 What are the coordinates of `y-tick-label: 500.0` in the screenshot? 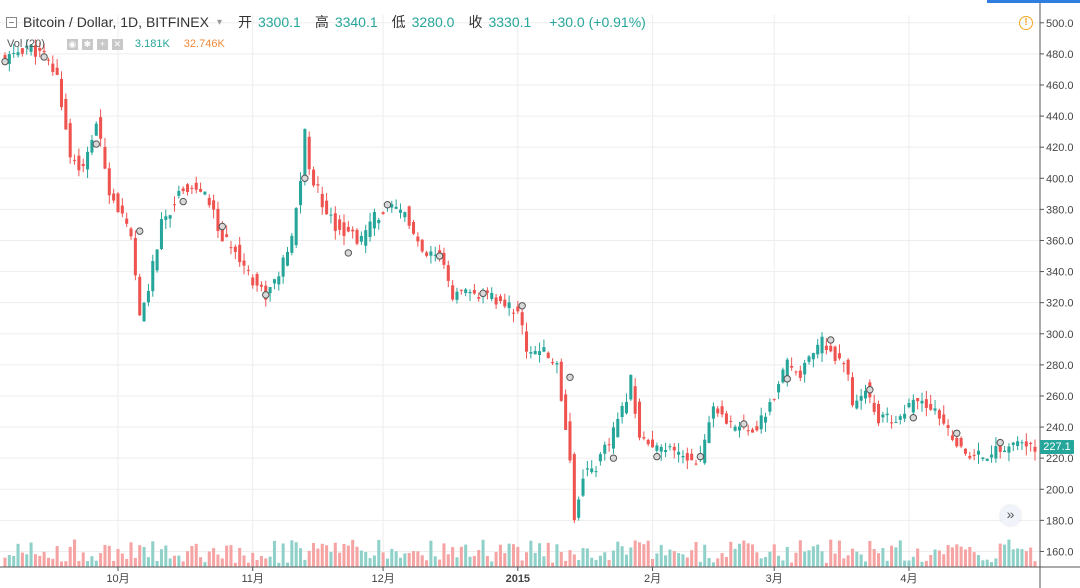 It's located at (1060, 24).